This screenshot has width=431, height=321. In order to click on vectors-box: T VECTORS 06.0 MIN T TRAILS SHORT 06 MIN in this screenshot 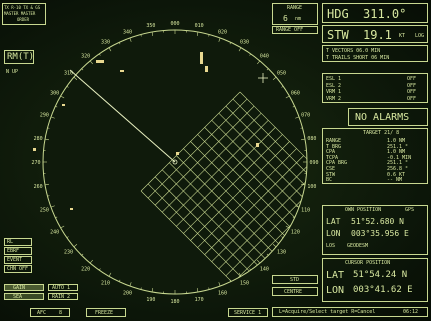, I will do `click(375, 53)`.